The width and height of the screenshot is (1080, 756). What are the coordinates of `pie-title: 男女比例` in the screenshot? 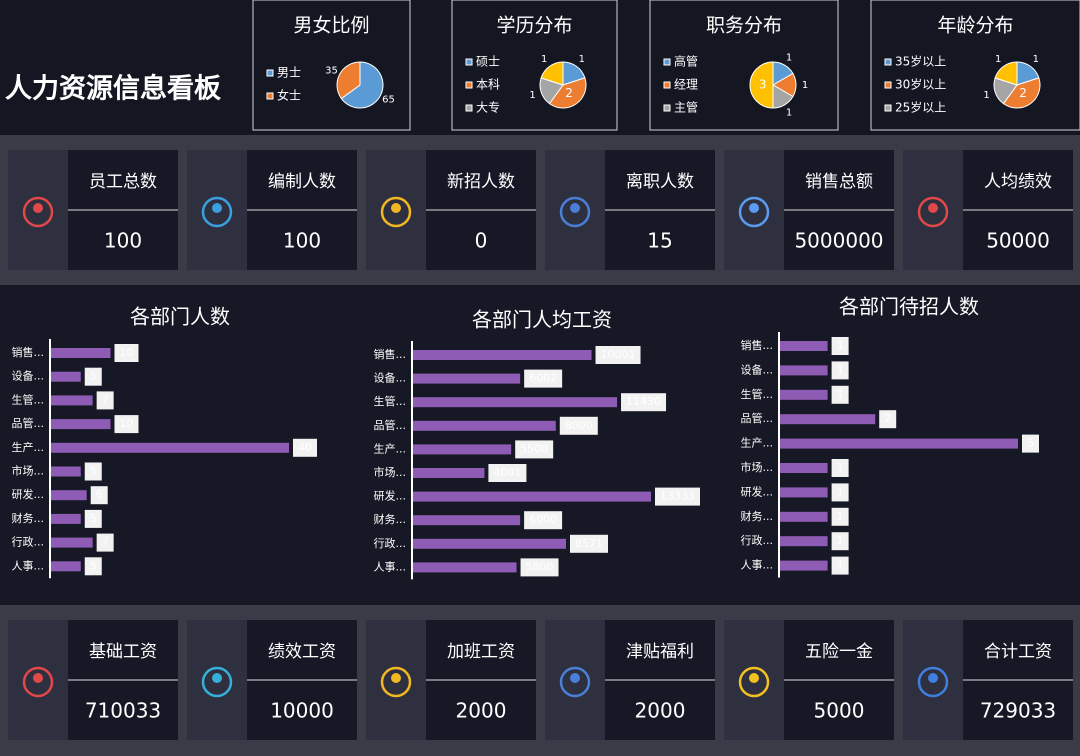 It's located at (331, 26).